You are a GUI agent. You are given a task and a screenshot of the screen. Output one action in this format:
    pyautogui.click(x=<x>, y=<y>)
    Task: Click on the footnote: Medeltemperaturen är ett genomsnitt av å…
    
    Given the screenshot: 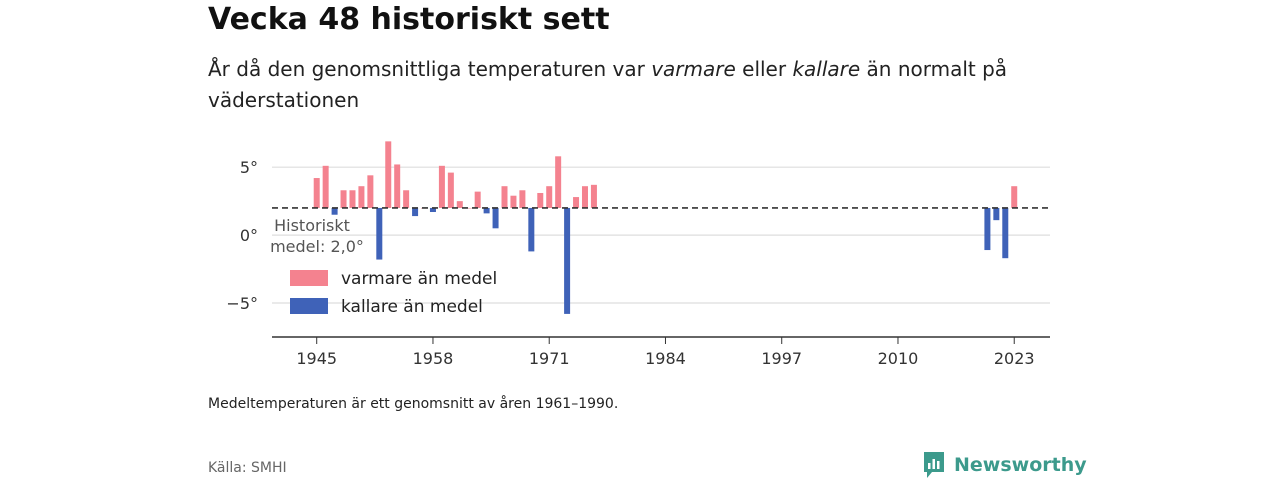 What is the action you would take?
    pyautogui.click(x=413, y=404)
    